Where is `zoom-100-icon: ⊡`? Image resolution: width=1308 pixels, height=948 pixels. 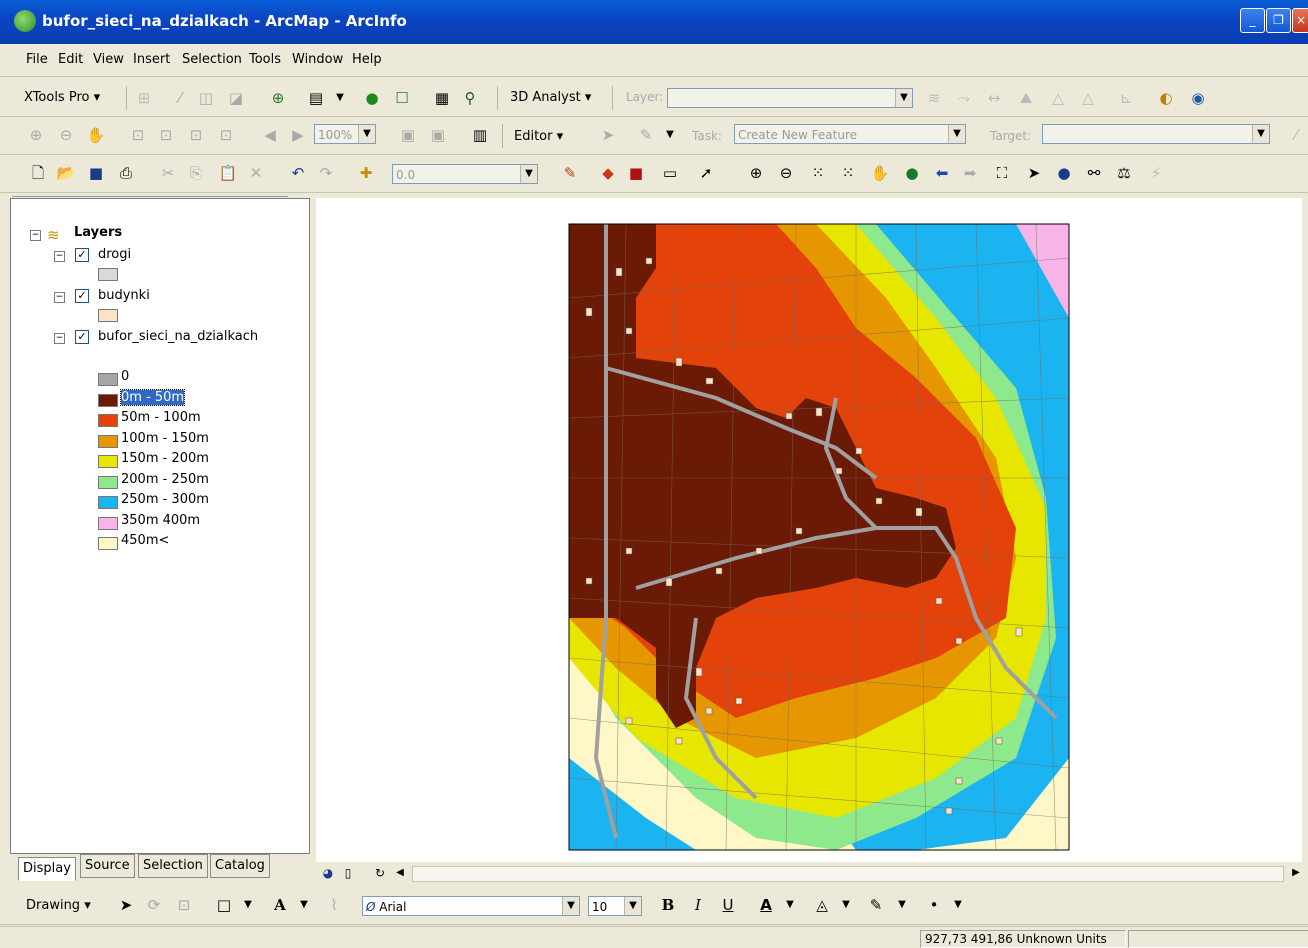
zoom-100-icon: ⊡ is located at coordinates (226, 135).